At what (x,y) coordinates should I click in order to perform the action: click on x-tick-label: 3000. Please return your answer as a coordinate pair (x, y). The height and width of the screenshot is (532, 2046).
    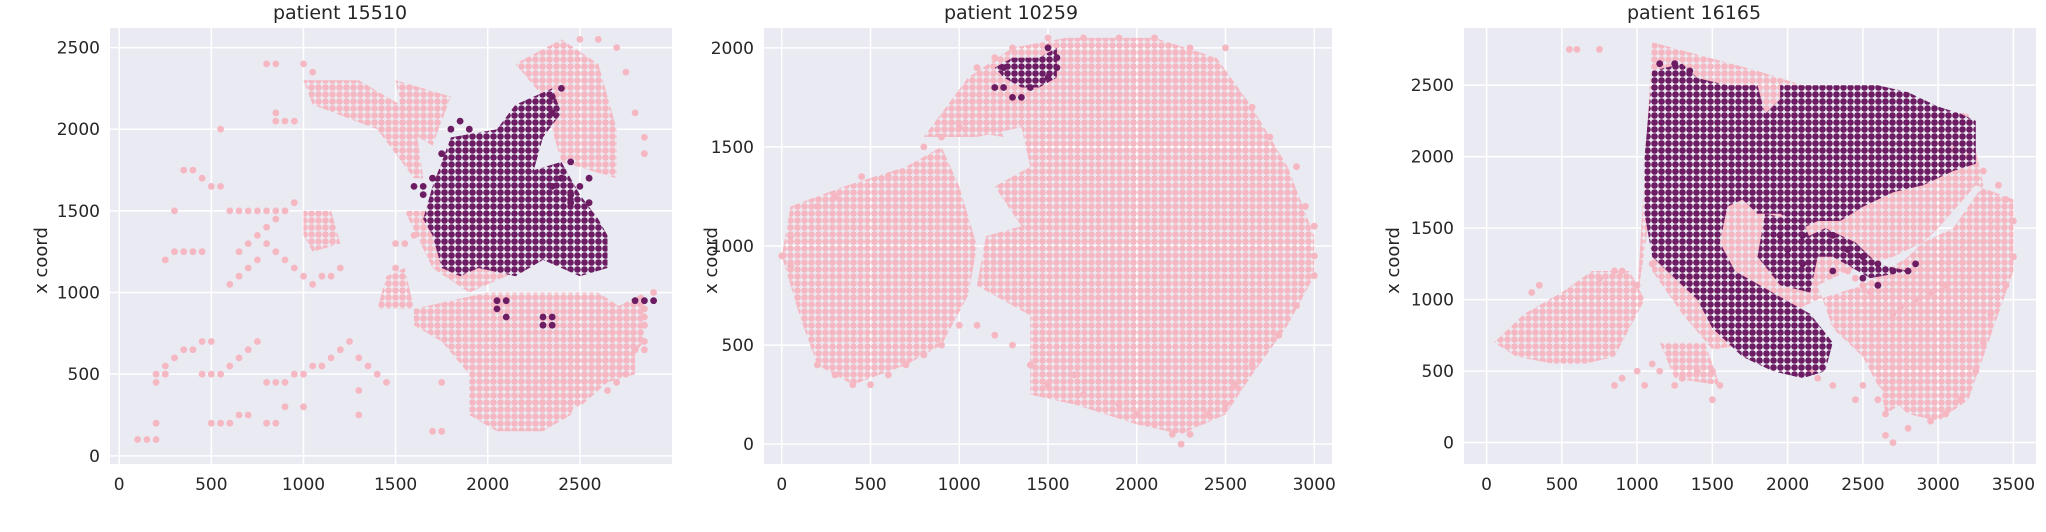
    Looking at the image, I should click on (1314, 485).